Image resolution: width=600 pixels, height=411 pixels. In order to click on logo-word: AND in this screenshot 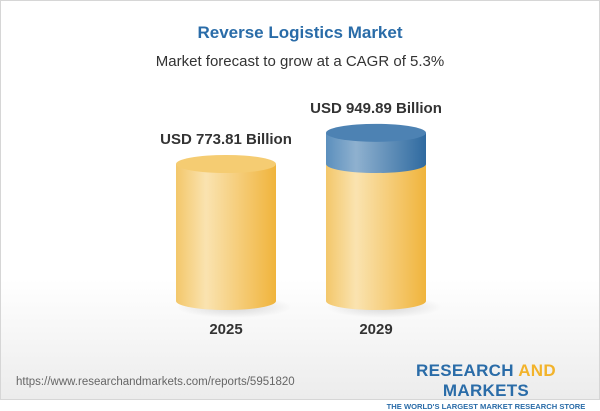, I will do `click(537, 370)`.